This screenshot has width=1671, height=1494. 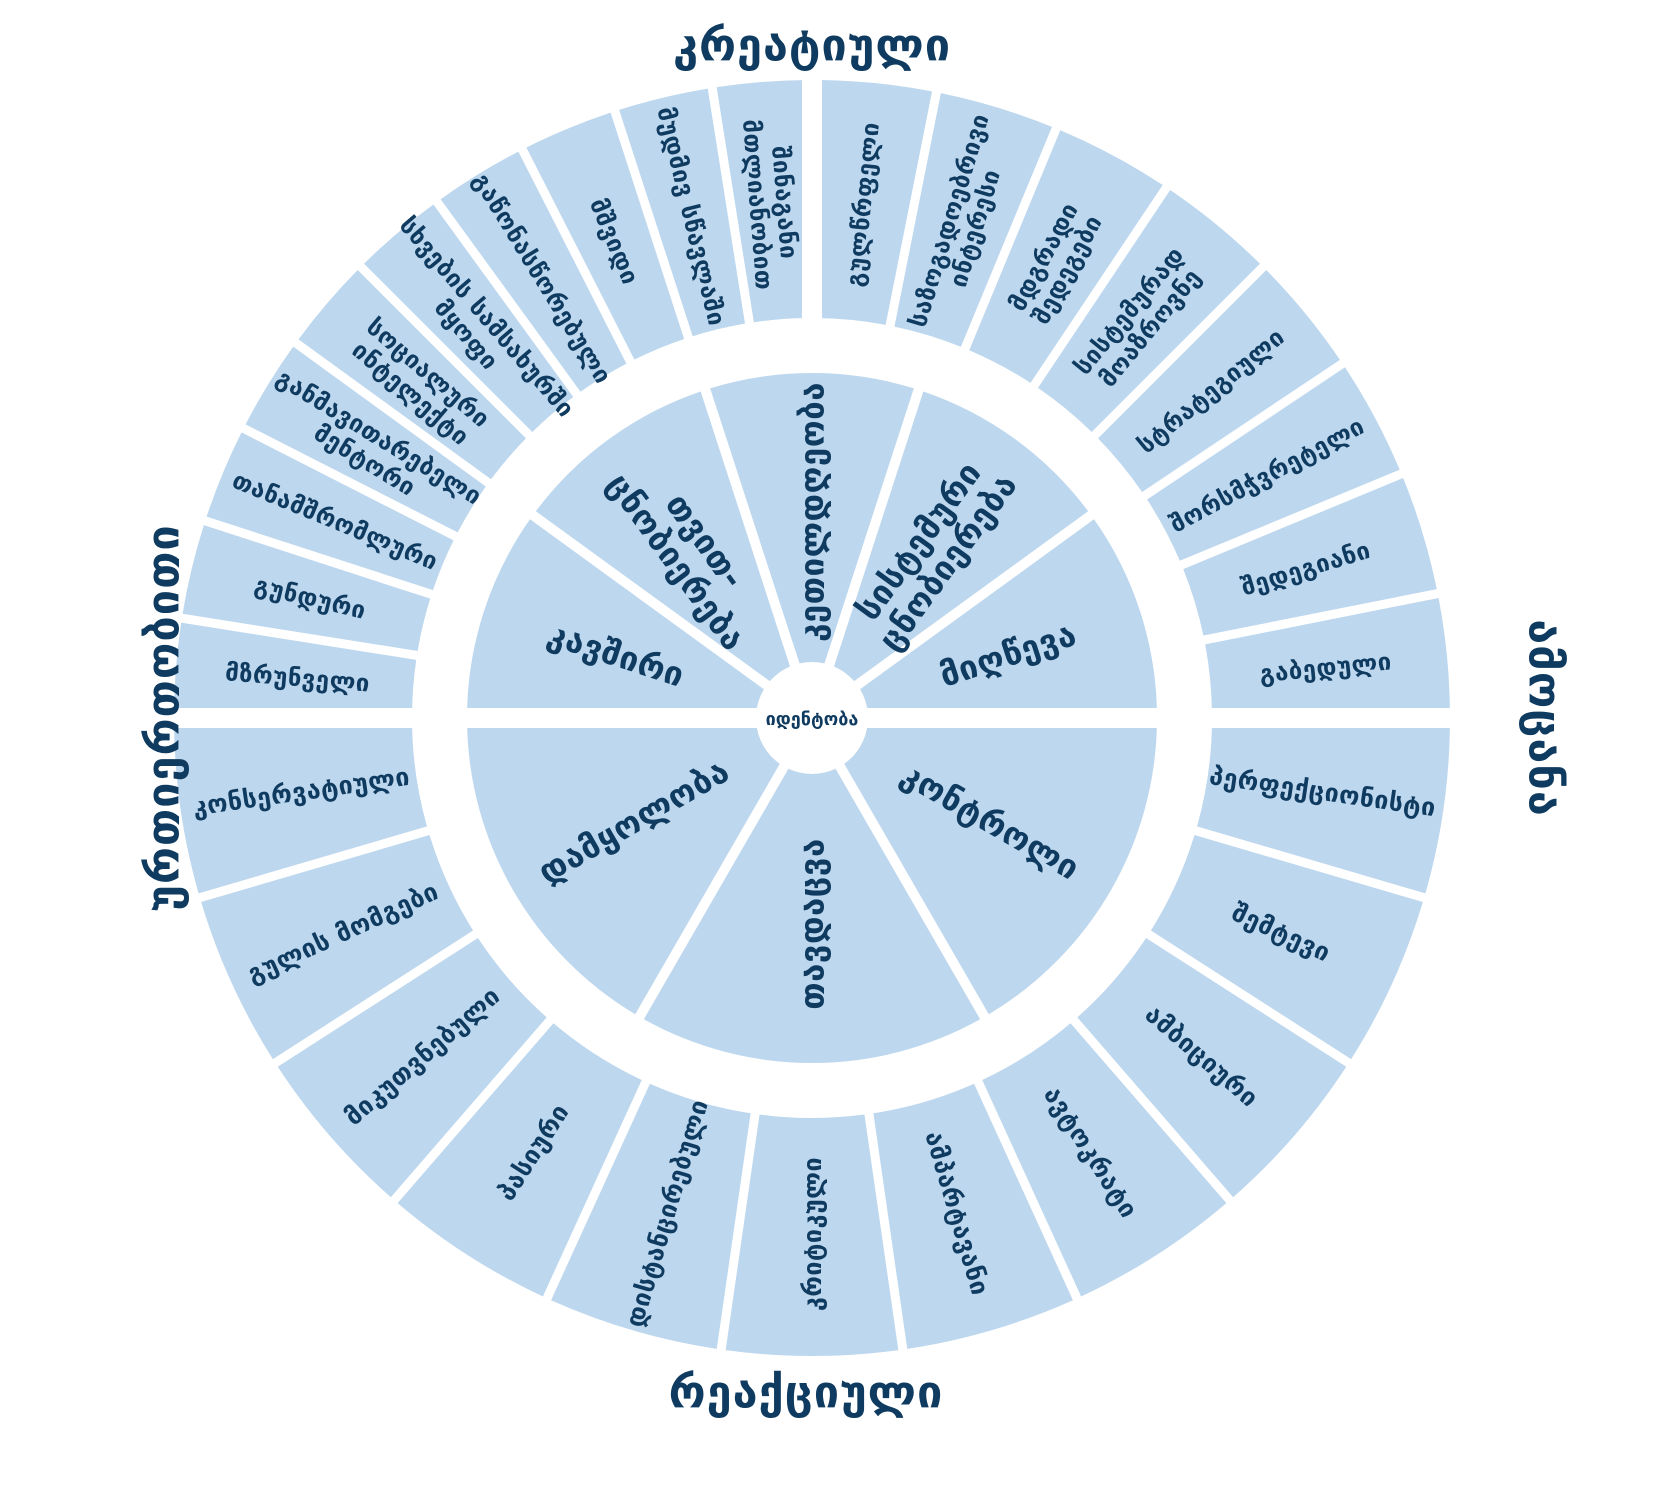 I want to click on segment-label: კრიტიკული, so click(x=812, y=1234).